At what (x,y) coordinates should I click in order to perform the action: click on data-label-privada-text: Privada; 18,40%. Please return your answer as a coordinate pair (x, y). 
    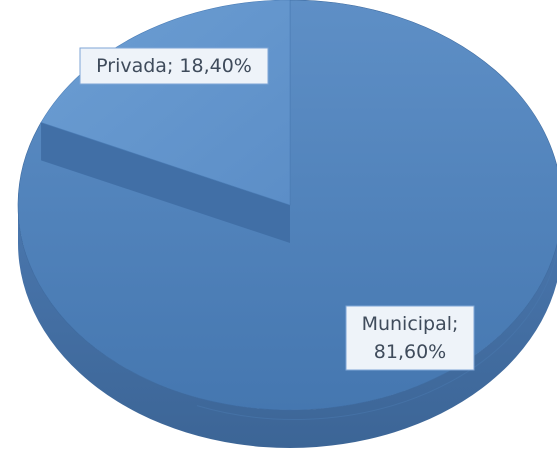
    Looking at the image, I should click on (174, 66).